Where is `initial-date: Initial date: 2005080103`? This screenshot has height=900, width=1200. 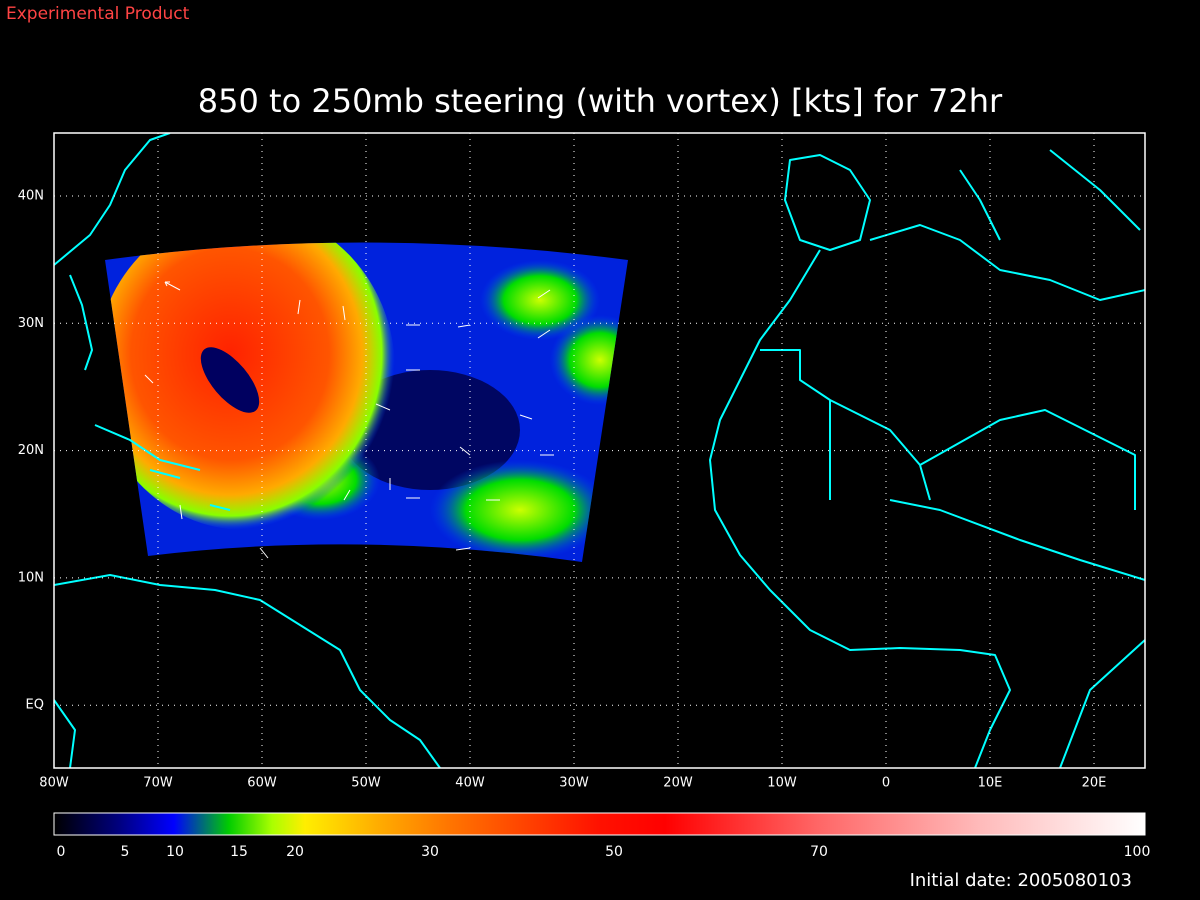
initial-date: Initial date: 2005080103 is located at coordinates (1021, 880).